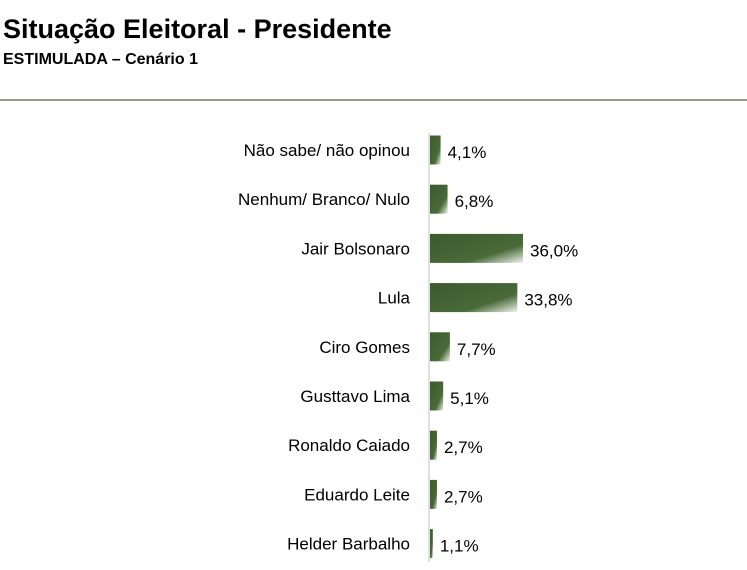  I want to click on category-label: Ronaldo Caiado, so click(349, 445).